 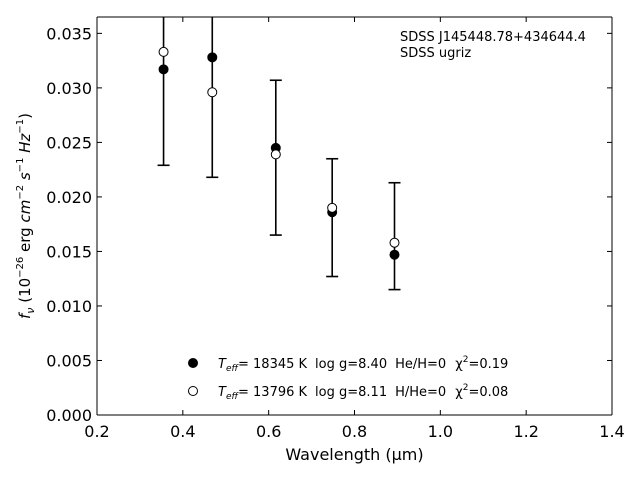 I want to click on legend-2-composition: H/He=0, so click(x=420, y=392).